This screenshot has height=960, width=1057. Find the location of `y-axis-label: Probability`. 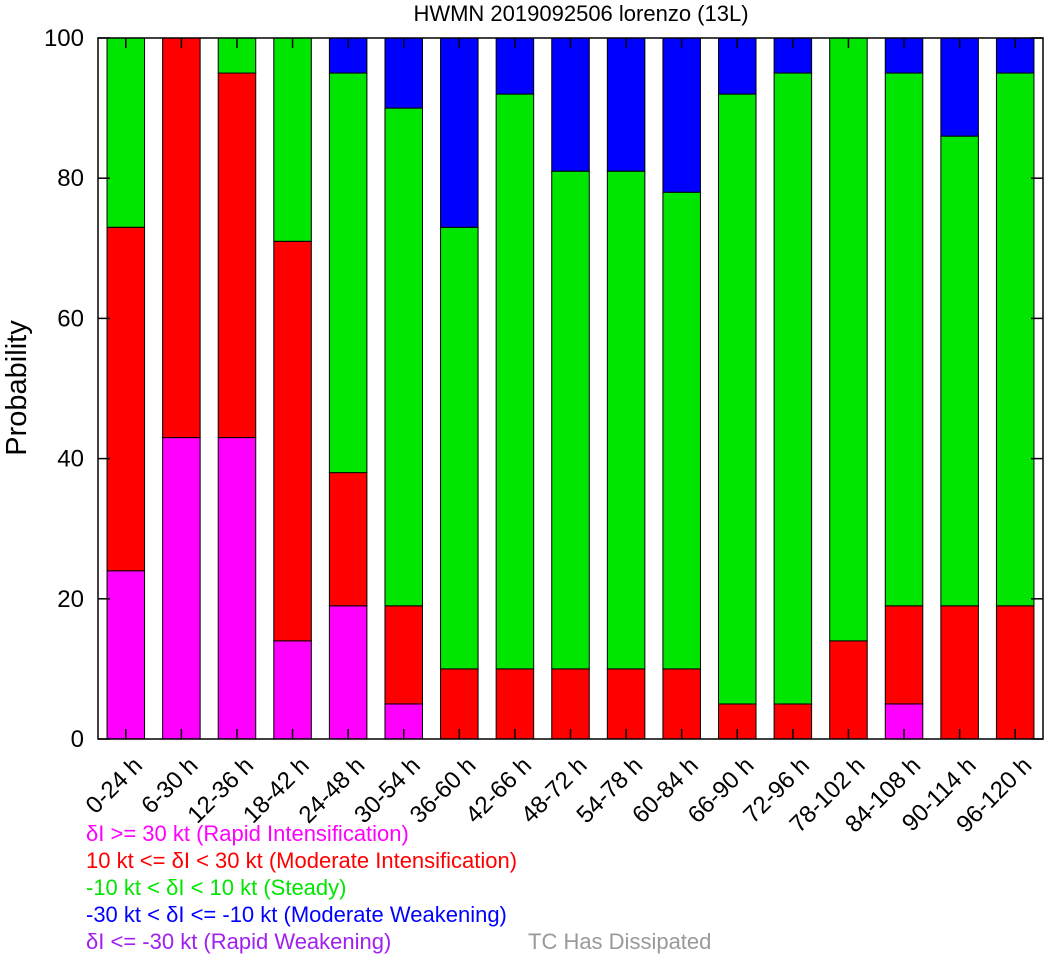

y-axis-label: Probability is located at coordinates (17, 388).